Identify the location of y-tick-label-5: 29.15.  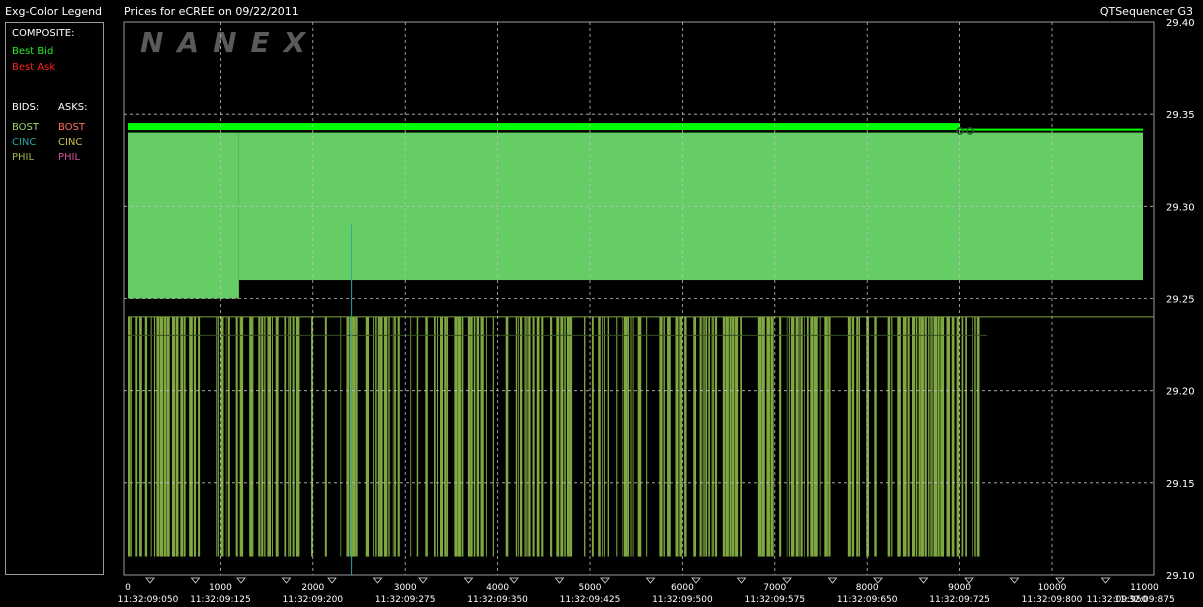
(1180, 484).